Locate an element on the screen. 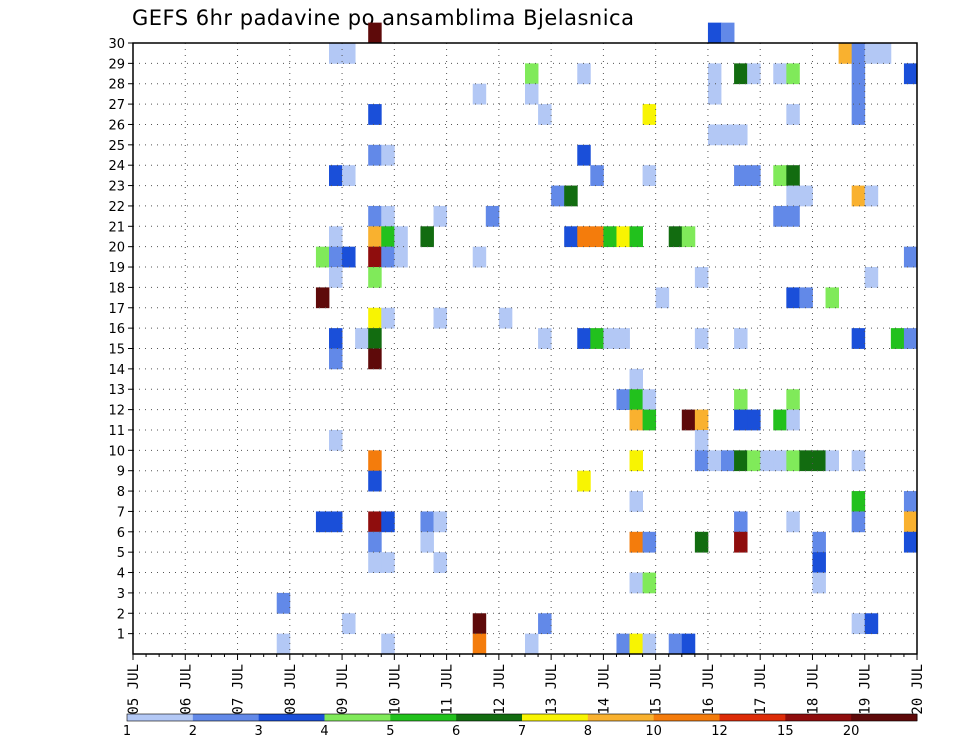 The width and height of the screenshot is (960, 742). x-tick-label: 05 JUL is located at coordinates (134, 689).